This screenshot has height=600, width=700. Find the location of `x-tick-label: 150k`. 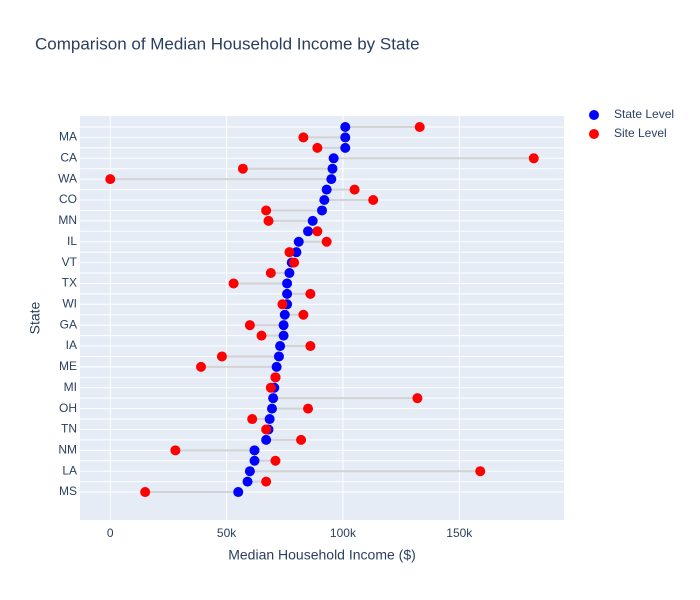

x-tick-label: 150k is located at coordinates (459, 533).